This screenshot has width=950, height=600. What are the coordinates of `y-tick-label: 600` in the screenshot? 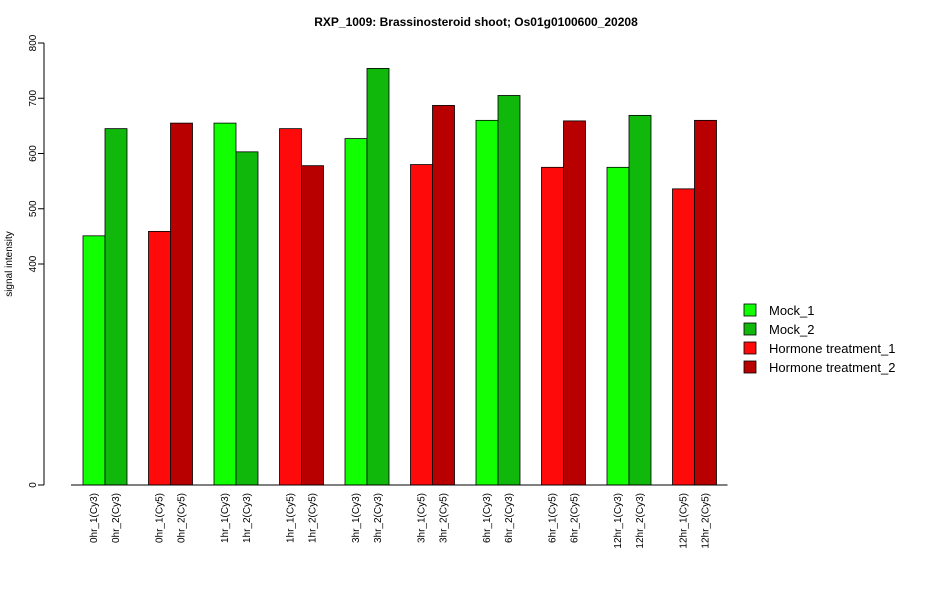 It's located at (33, 153).